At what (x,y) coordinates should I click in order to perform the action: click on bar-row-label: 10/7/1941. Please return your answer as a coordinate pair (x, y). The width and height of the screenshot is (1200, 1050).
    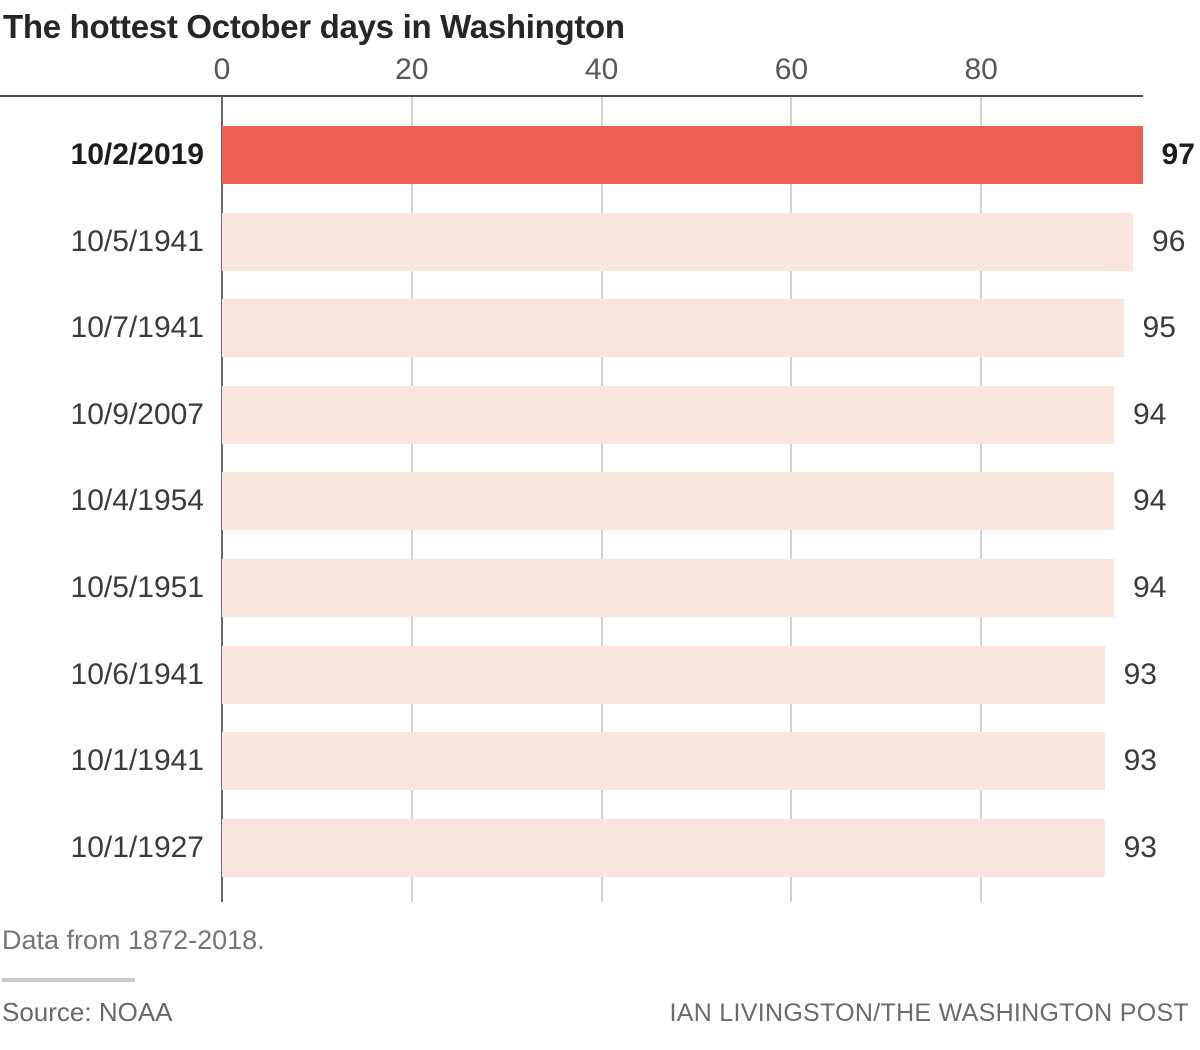
    Looking at the image, I should click on (137, 328).